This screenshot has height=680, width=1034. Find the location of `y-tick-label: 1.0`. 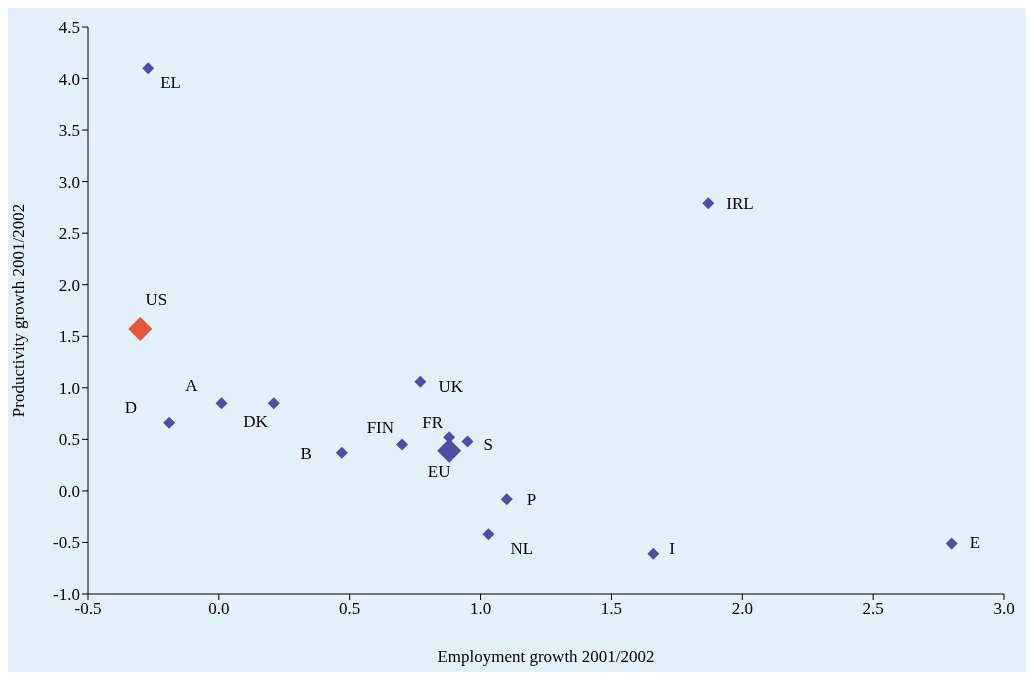

y-tick-label: 1.0 is located at coordinates (69, 388).